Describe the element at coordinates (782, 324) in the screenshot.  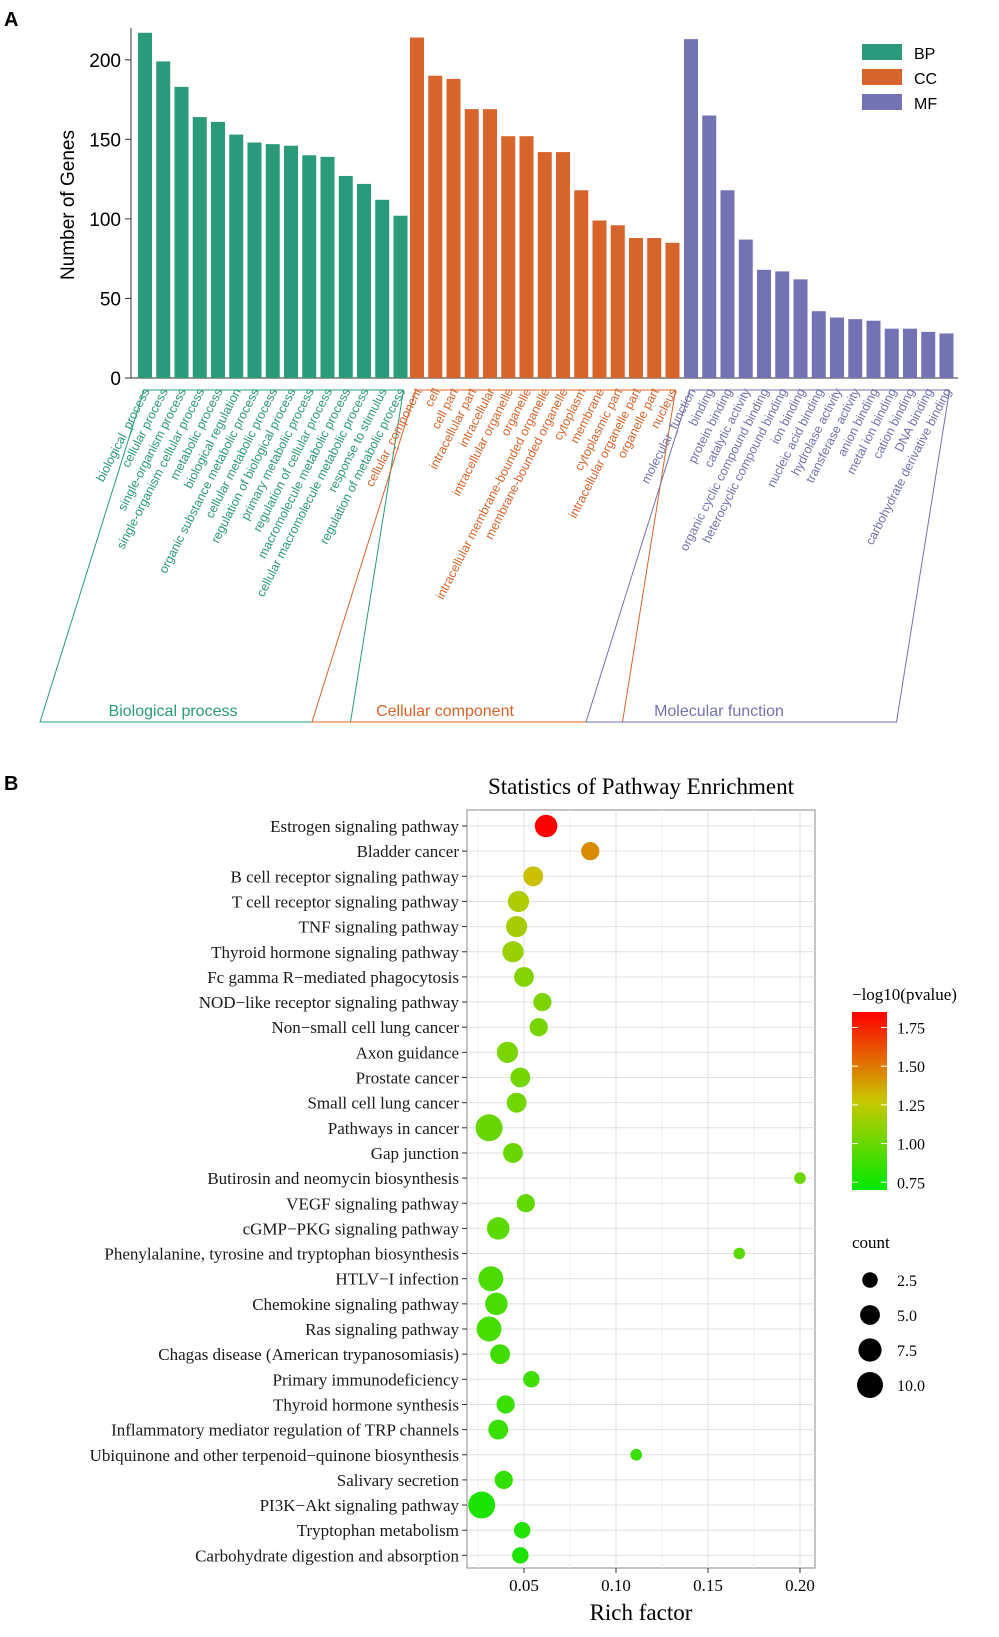
I see `bar-mf-heterocyclic-compound-binding` at that location.